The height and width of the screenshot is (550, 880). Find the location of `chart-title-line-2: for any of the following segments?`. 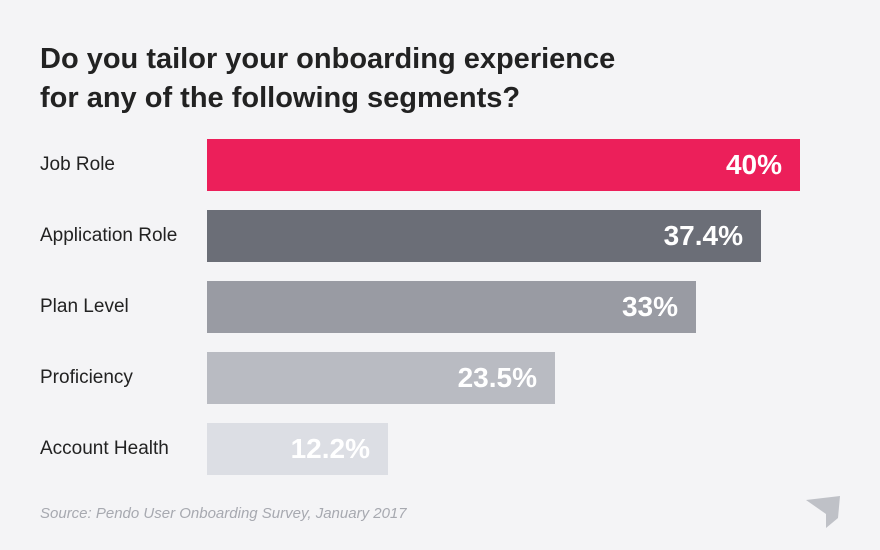

chart-title-line-2: for any of the following segments? is located at coordinates (280, 98).